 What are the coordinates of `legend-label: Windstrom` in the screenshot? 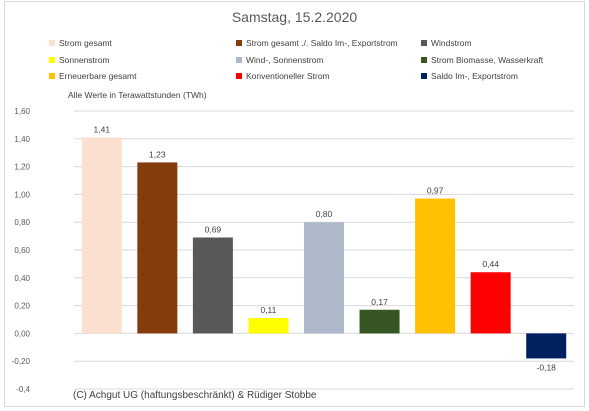 It's located at (451, 43).